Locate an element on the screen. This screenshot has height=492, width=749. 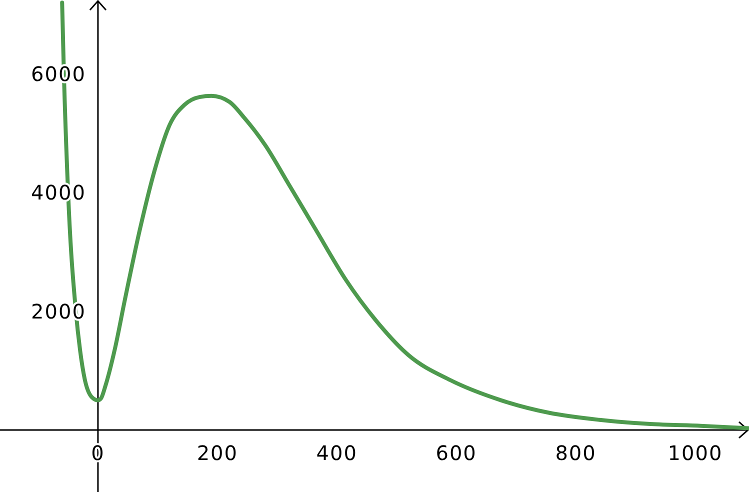
x-tick-label: 200 is located at coordinates (217, 452).